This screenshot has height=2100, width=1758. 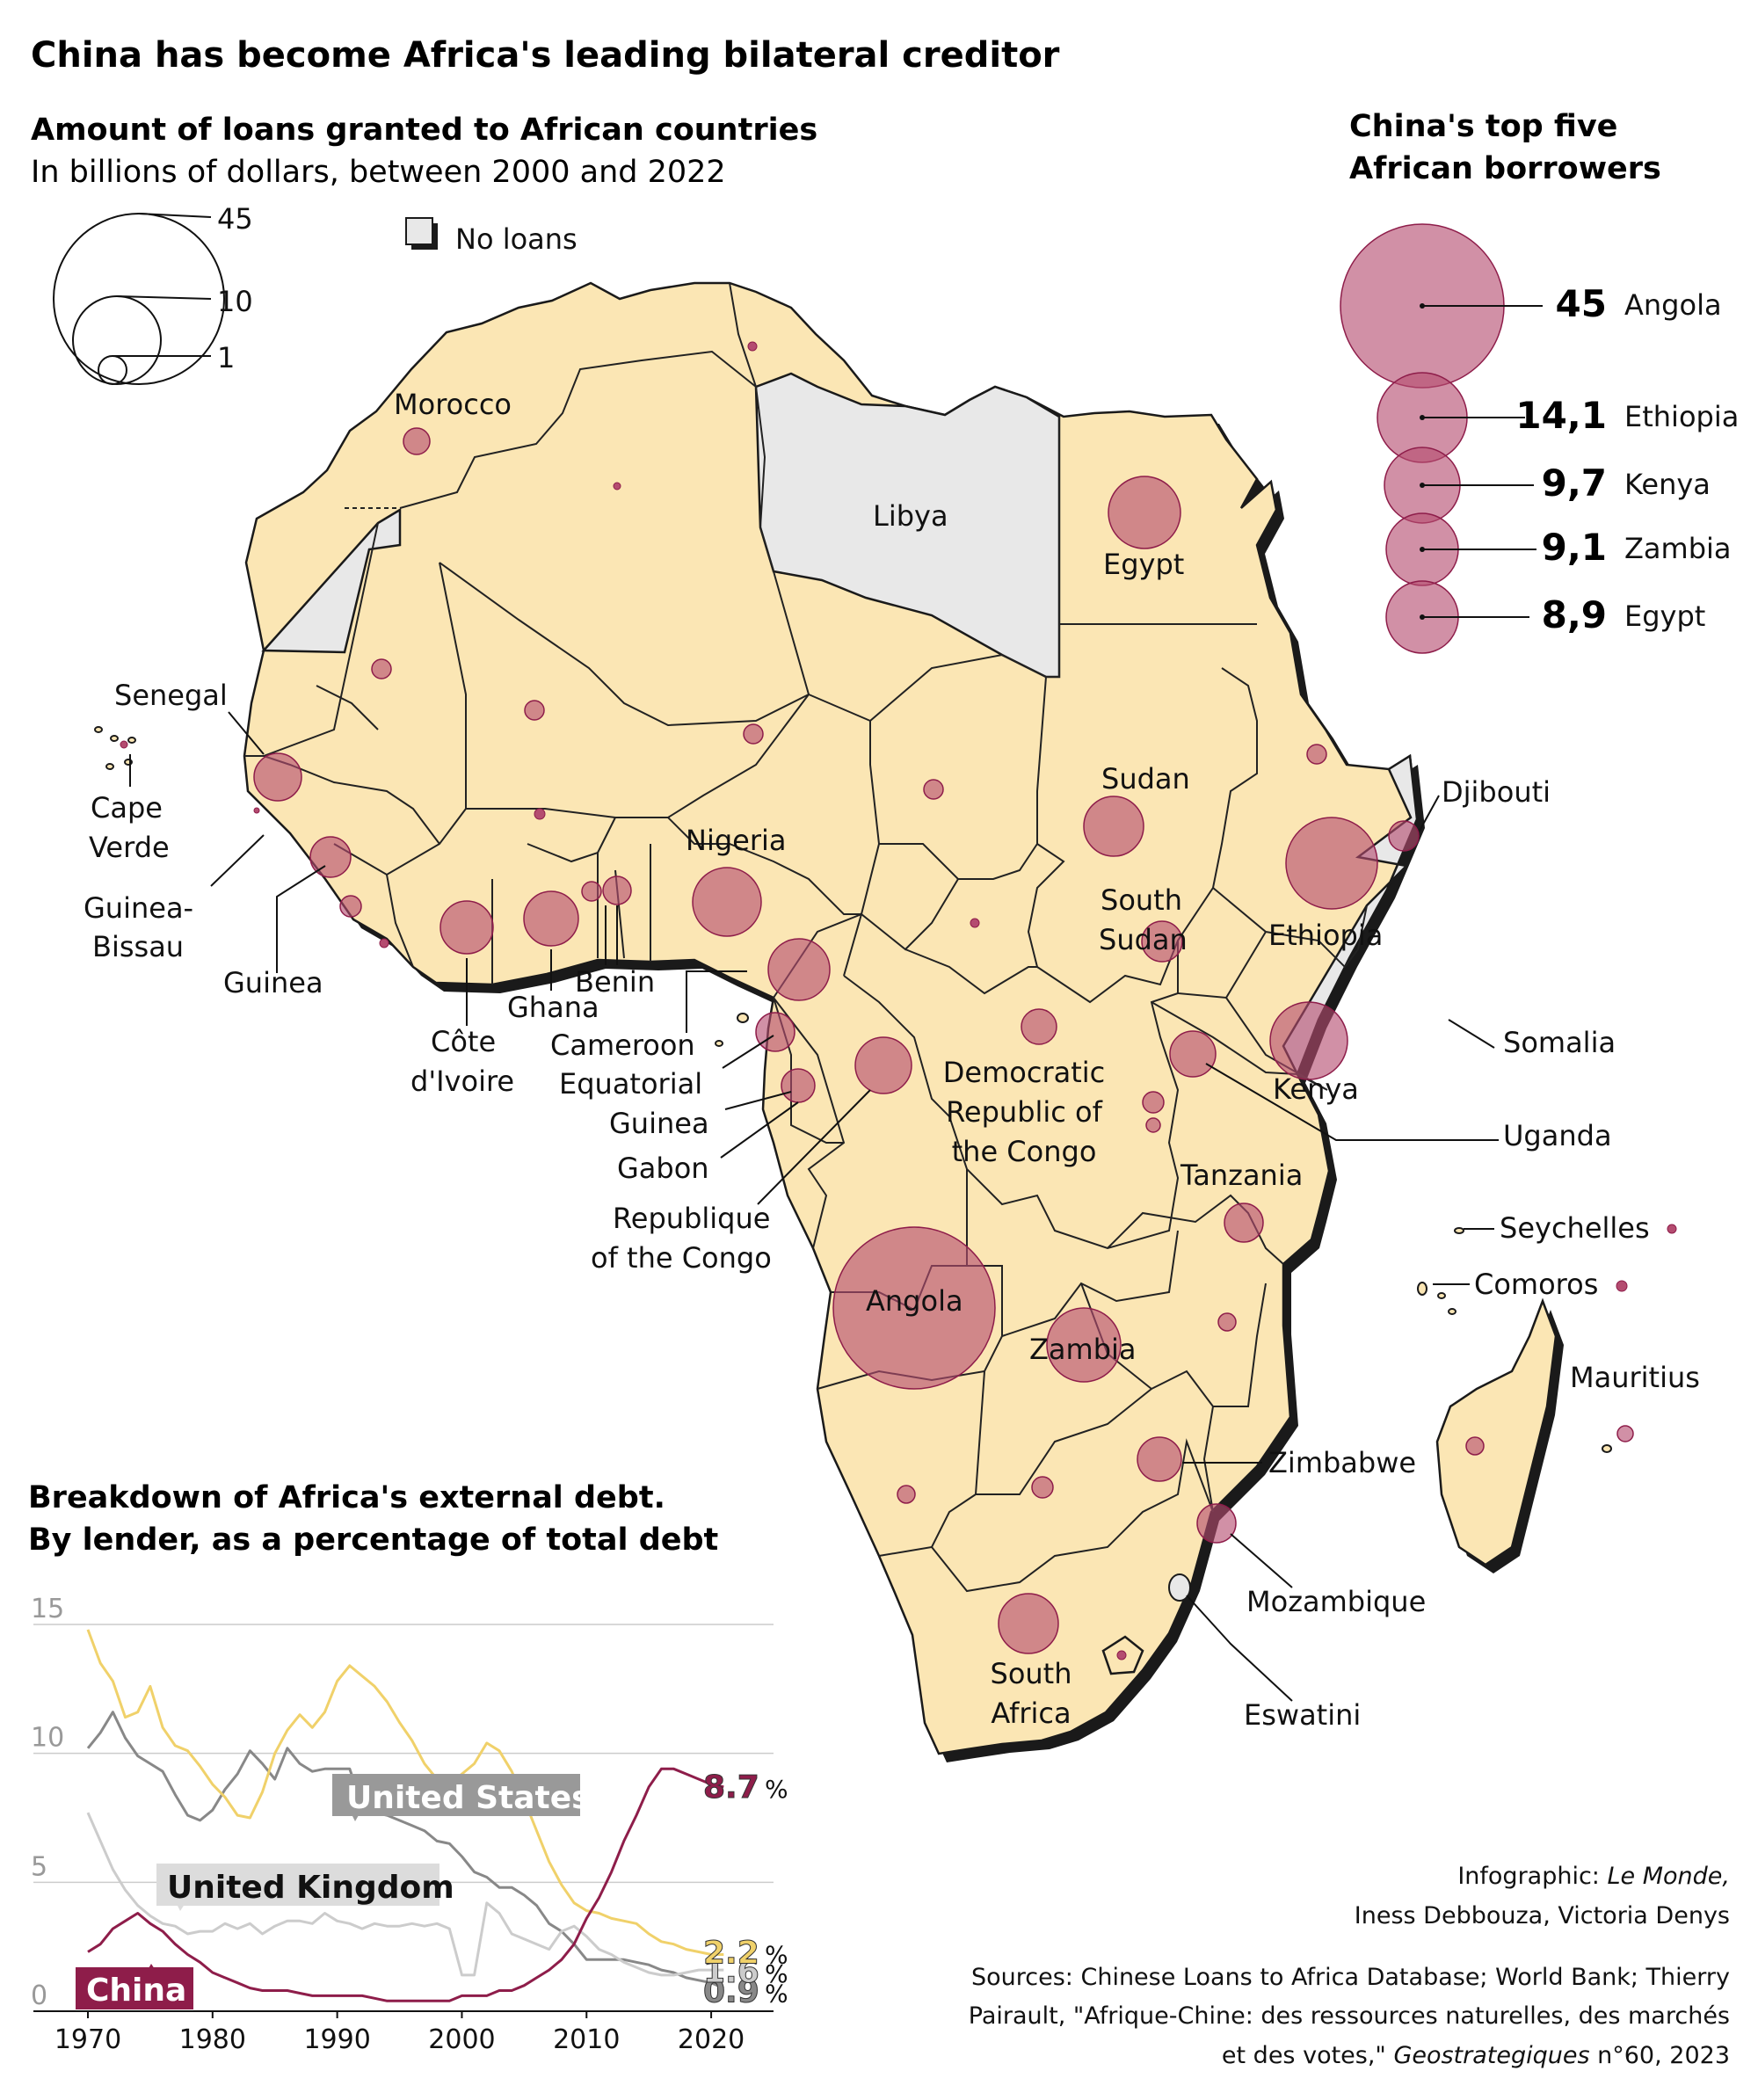 I want to click on tag-uk-text: United Kingdom, so click(x=310, y=1888).